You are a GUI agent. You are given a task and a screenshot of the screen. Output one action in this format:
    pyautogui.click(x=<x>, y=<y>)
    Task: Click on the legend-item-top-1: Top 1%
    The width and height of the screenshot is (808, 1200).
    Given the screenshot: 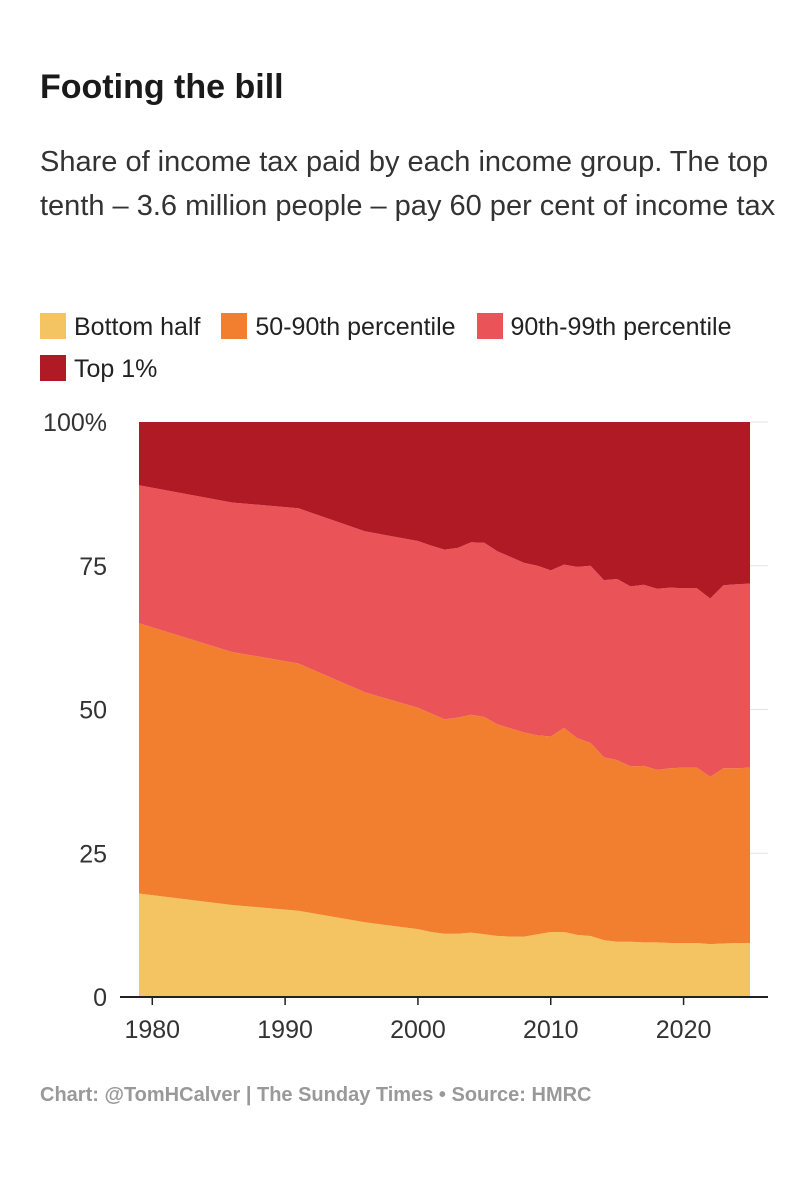 What is the action you would take?
    pyautogui.click(x=98, y=369)
    